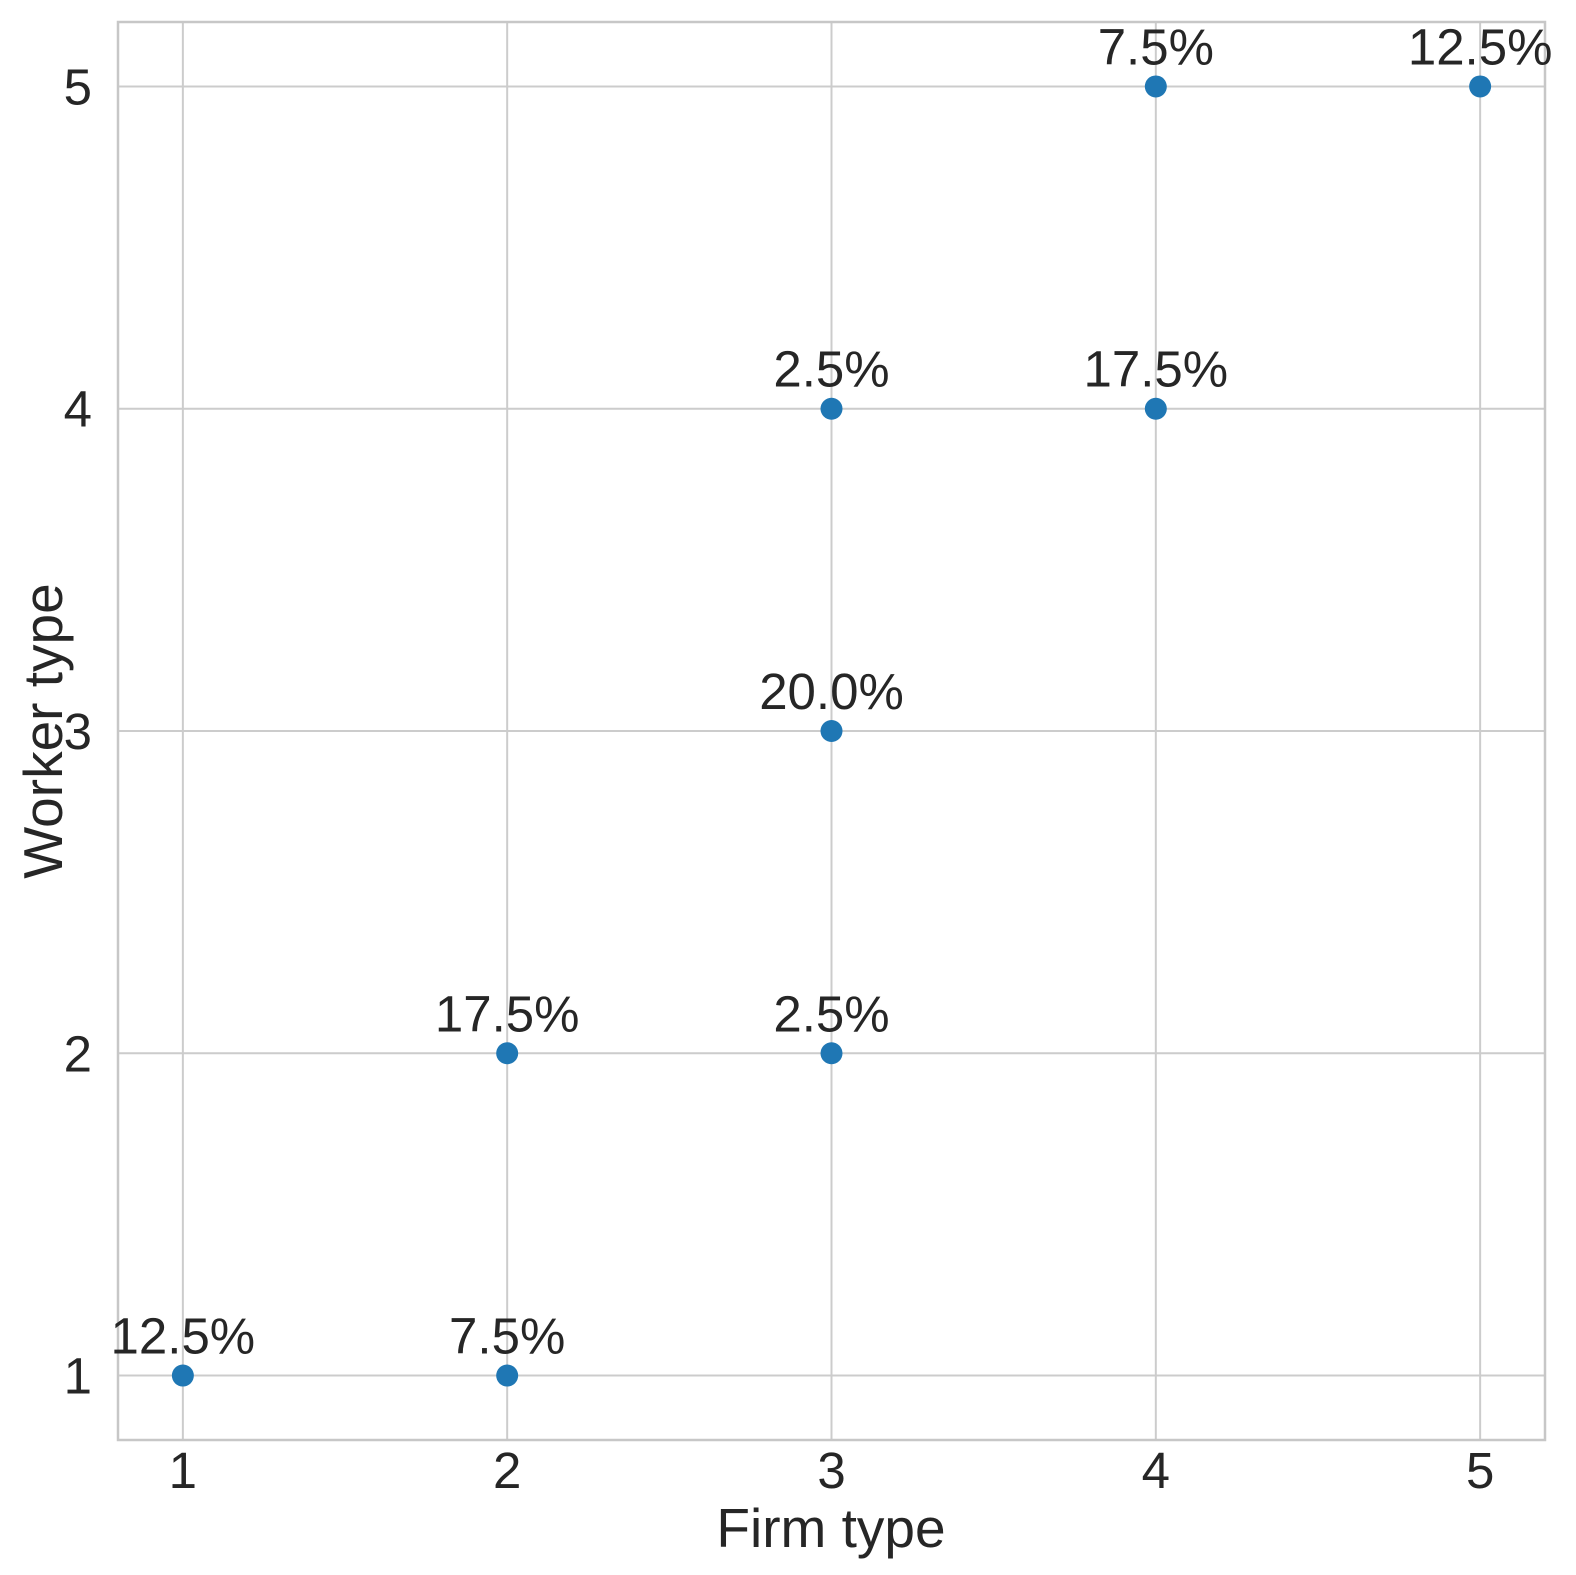  Describe the element at coordinates (1156, 1470) in the screenshot. I see `x-tick-label: 4` at that location.